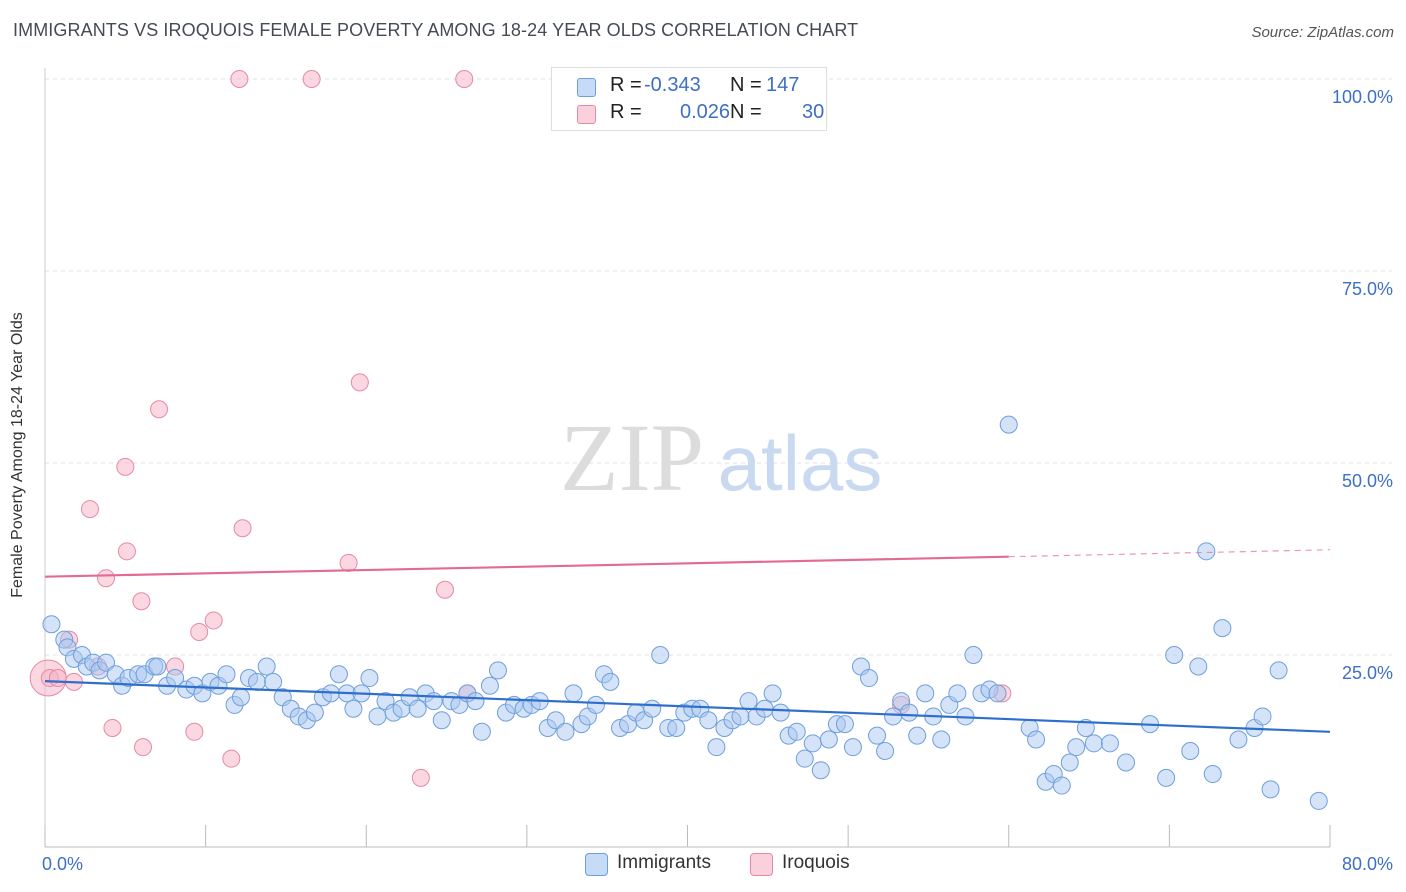 The width and height of the screenshot is (1406, 892). Describe the element at coordinates (672, 85) in the screenshot. I see `r-value: -0.343` at that location.